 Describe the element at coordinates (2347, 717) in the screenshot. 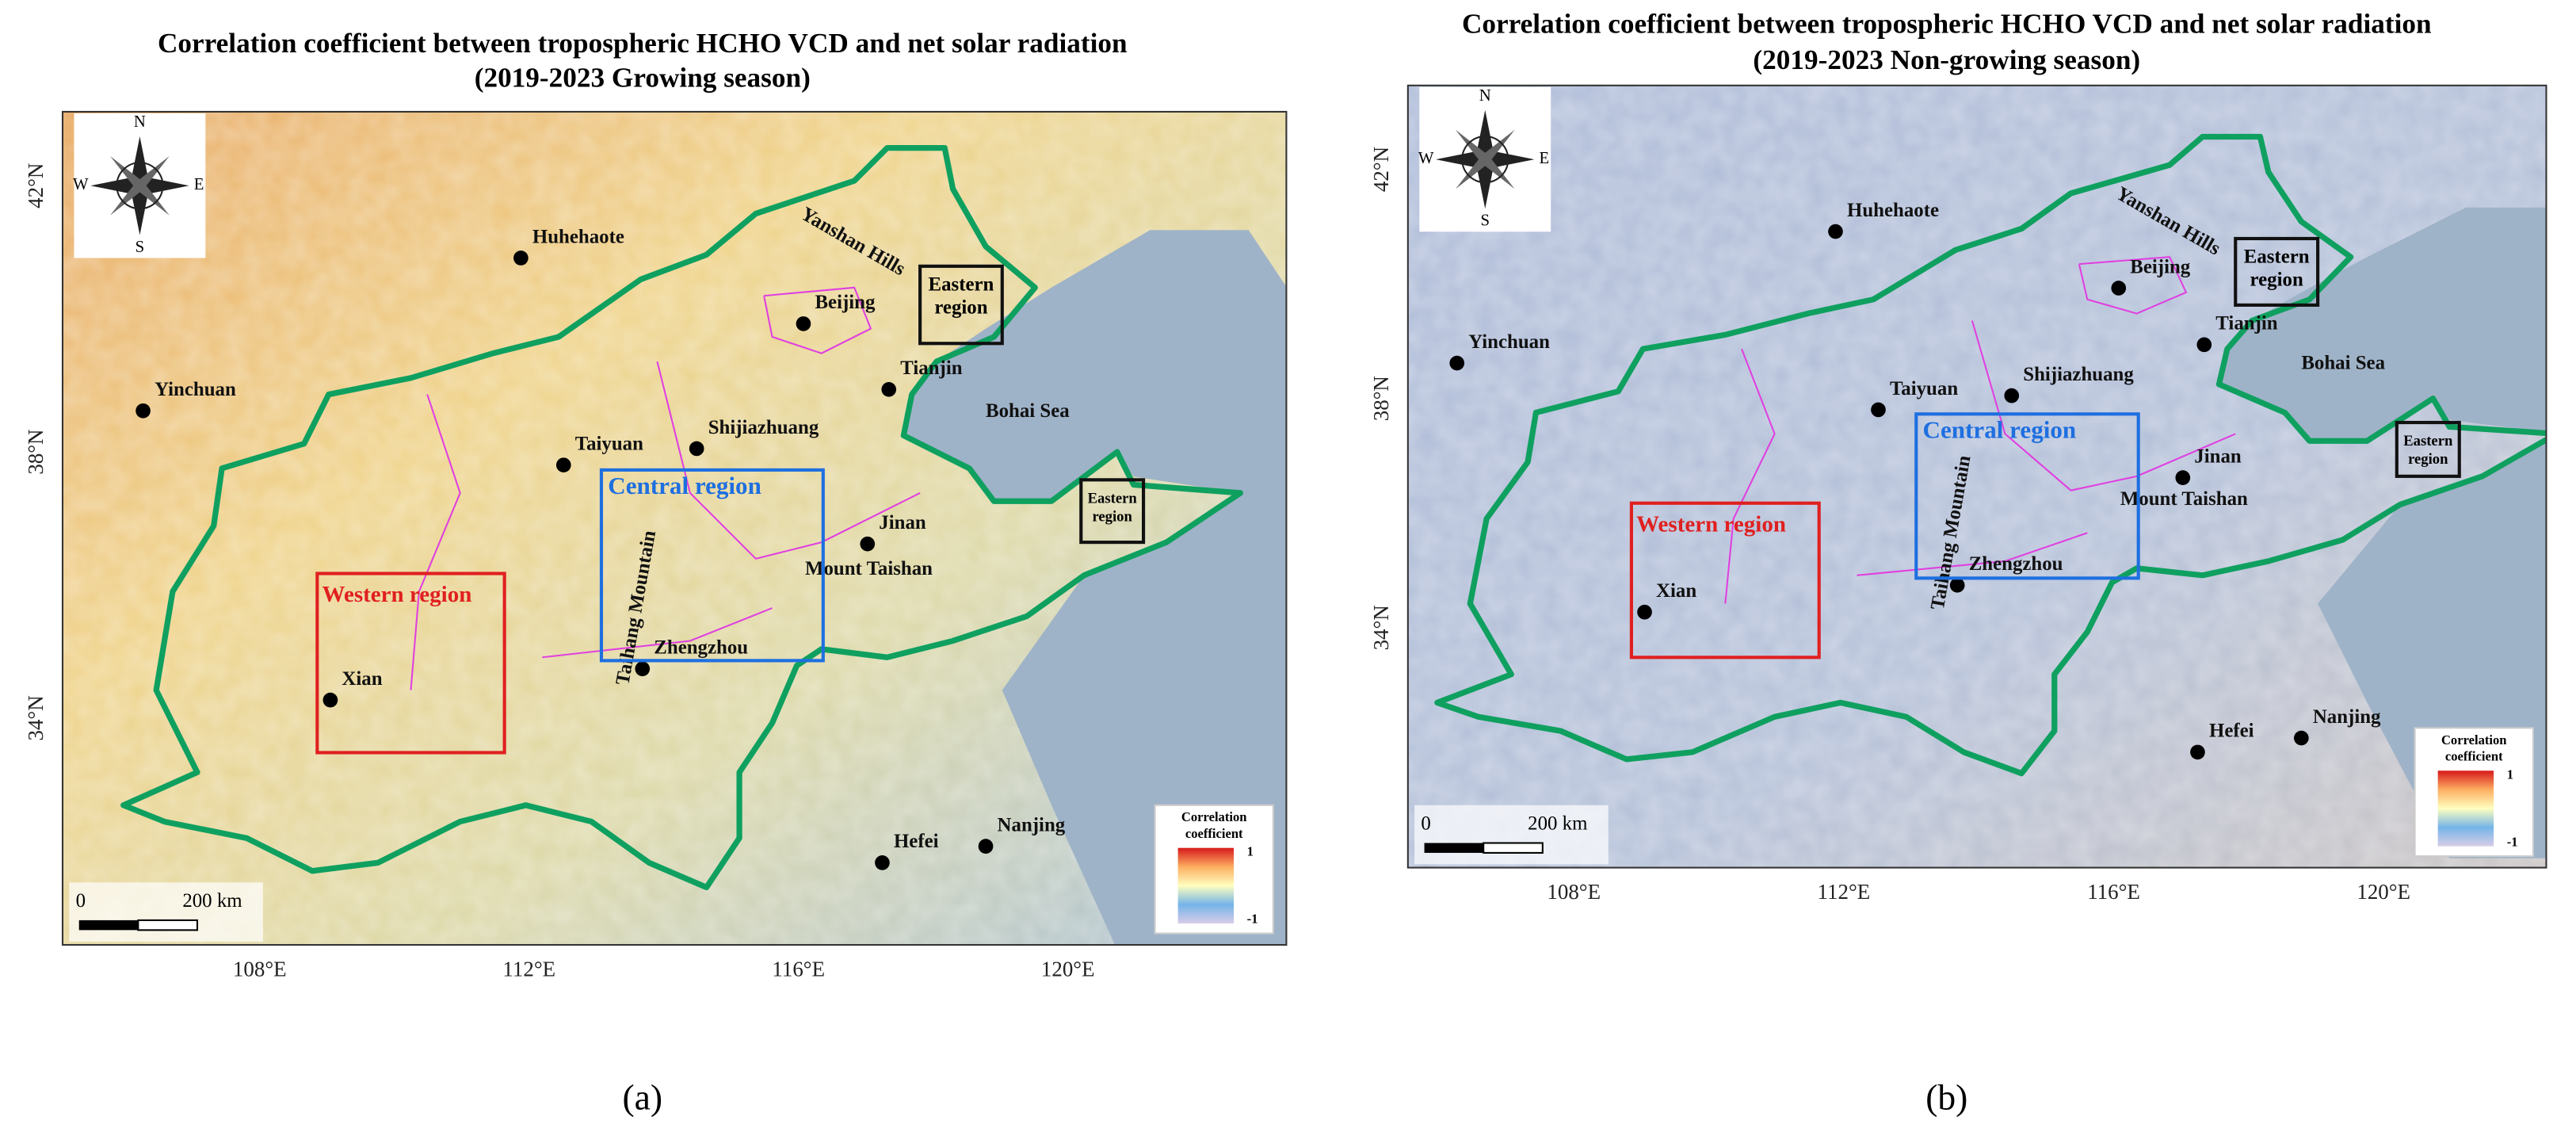

I see `city-label: Nanjing` at that location.